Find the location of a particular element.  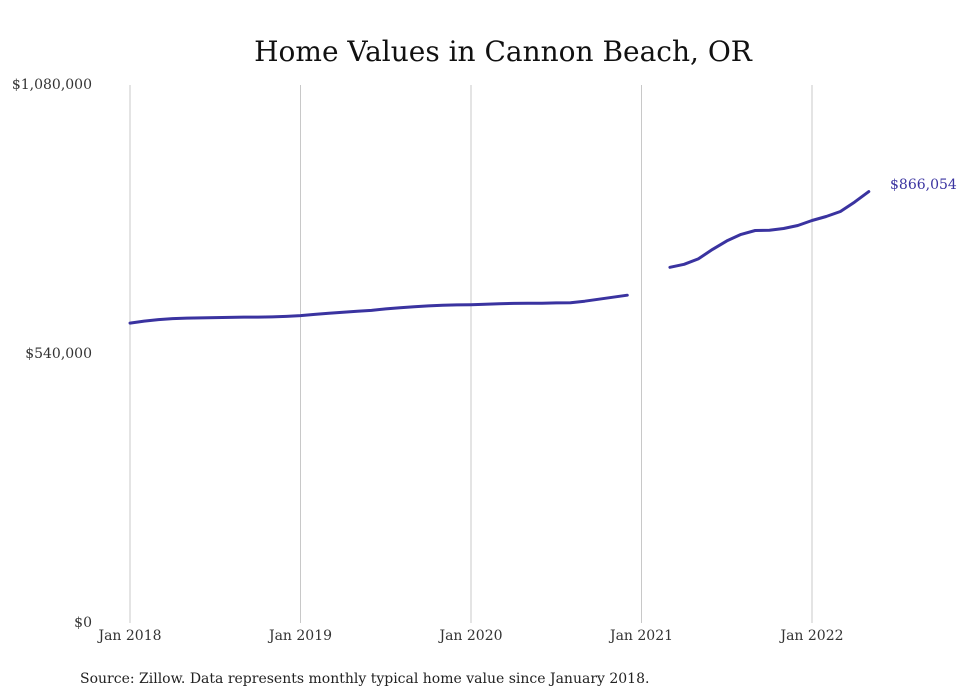

chart-title: Home Values in Cannon Beach, OR is located at coordinates (503, 51).